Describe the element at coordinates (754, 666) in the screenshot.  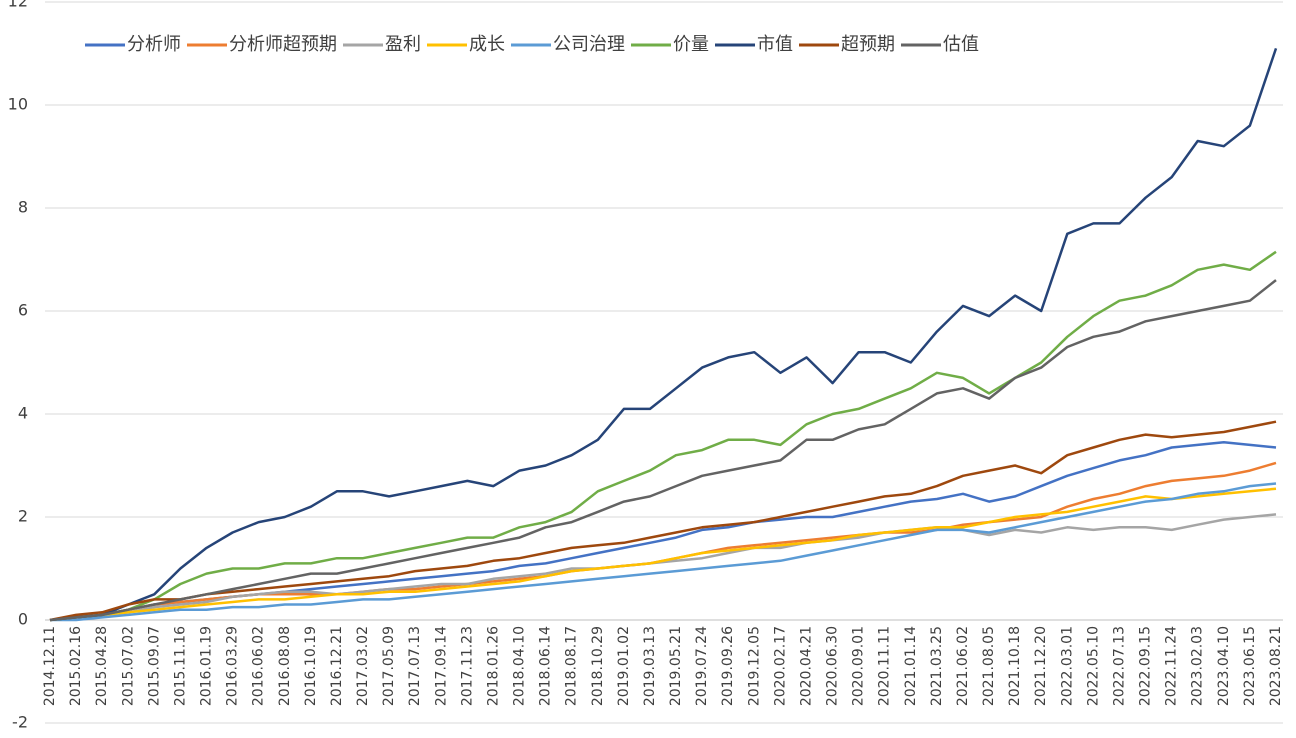
I see `x-tick-label: 2019.12.05` at that location.